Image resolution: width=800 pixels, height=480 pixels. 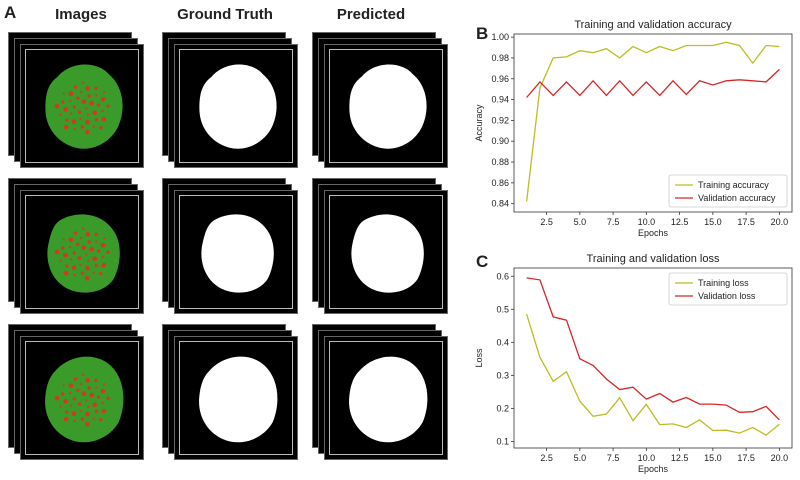 I want to click on x-tick-label: 10.0, so click(x=647, y=458).